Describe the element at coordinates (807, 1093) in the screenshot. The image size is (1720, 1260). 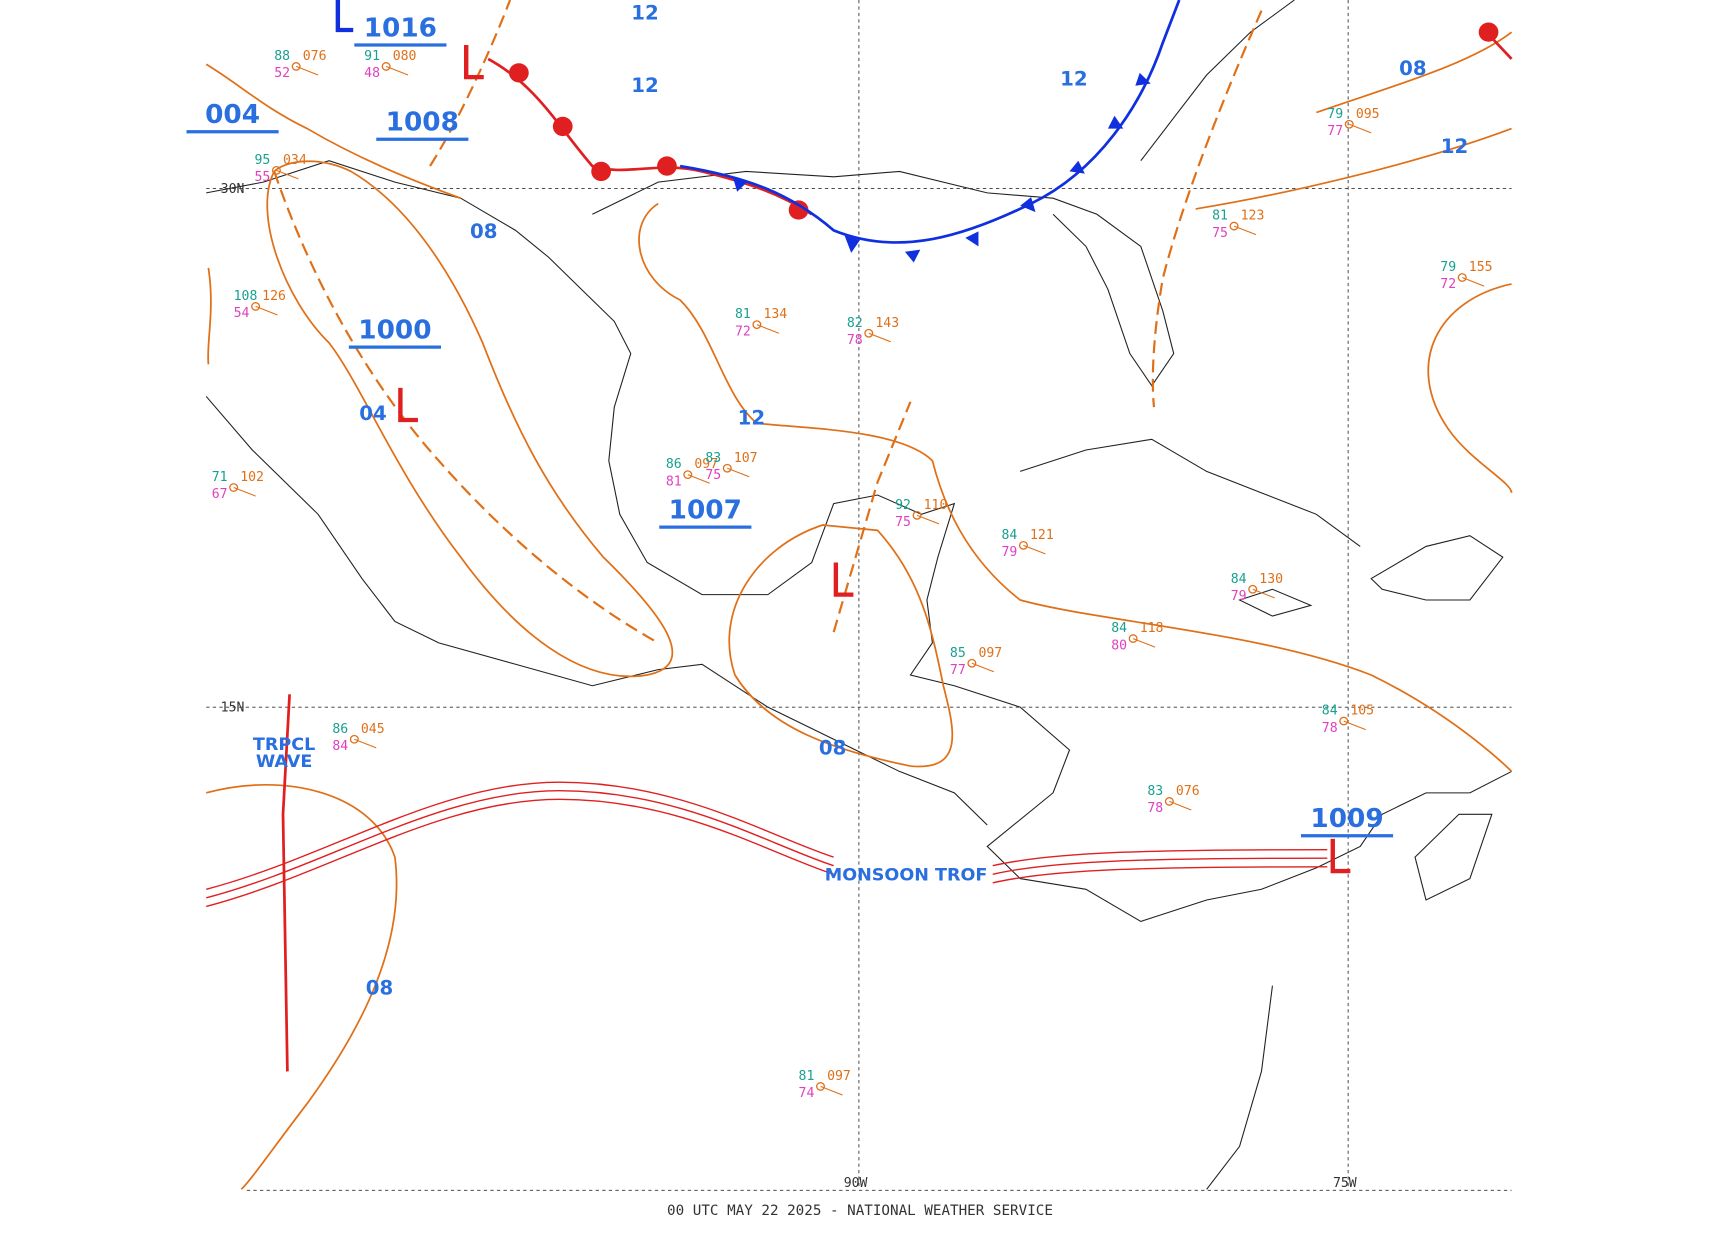
I see `station-dewpoint: 74` at that location.